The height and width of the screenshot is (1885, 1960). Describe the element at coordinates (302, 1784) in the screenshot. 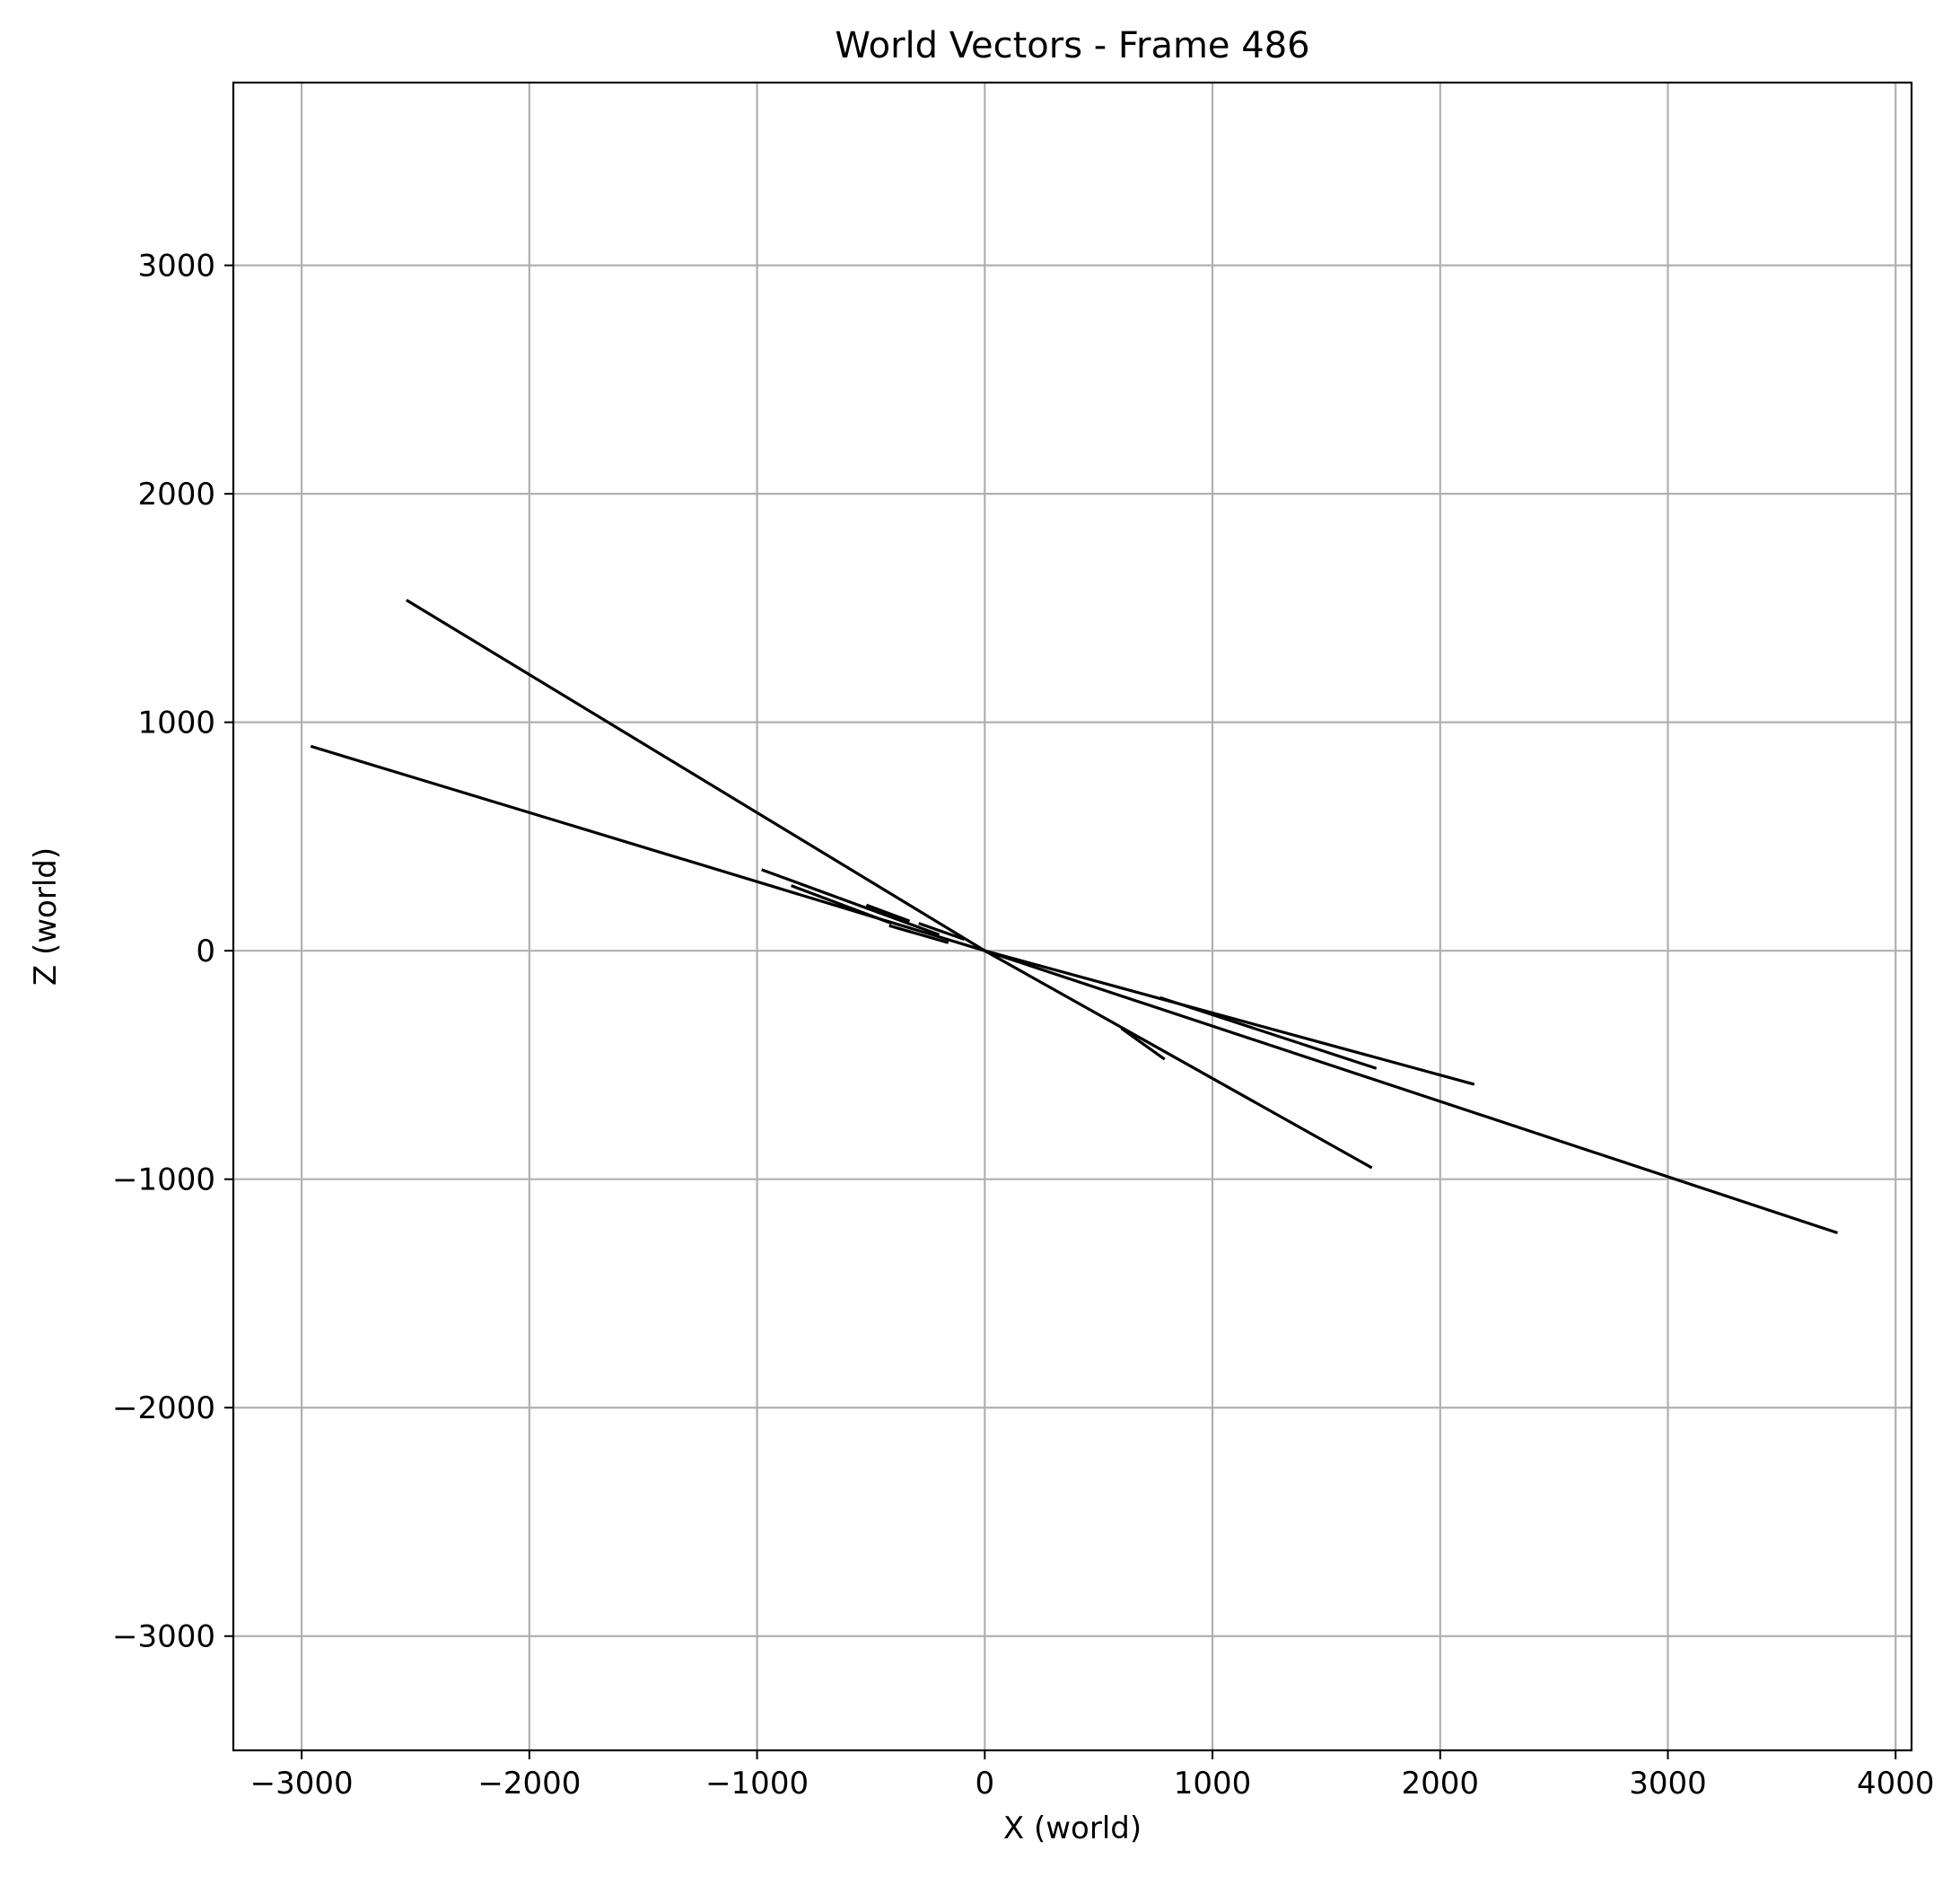

I see `x-tick-label: −3000` at that location.